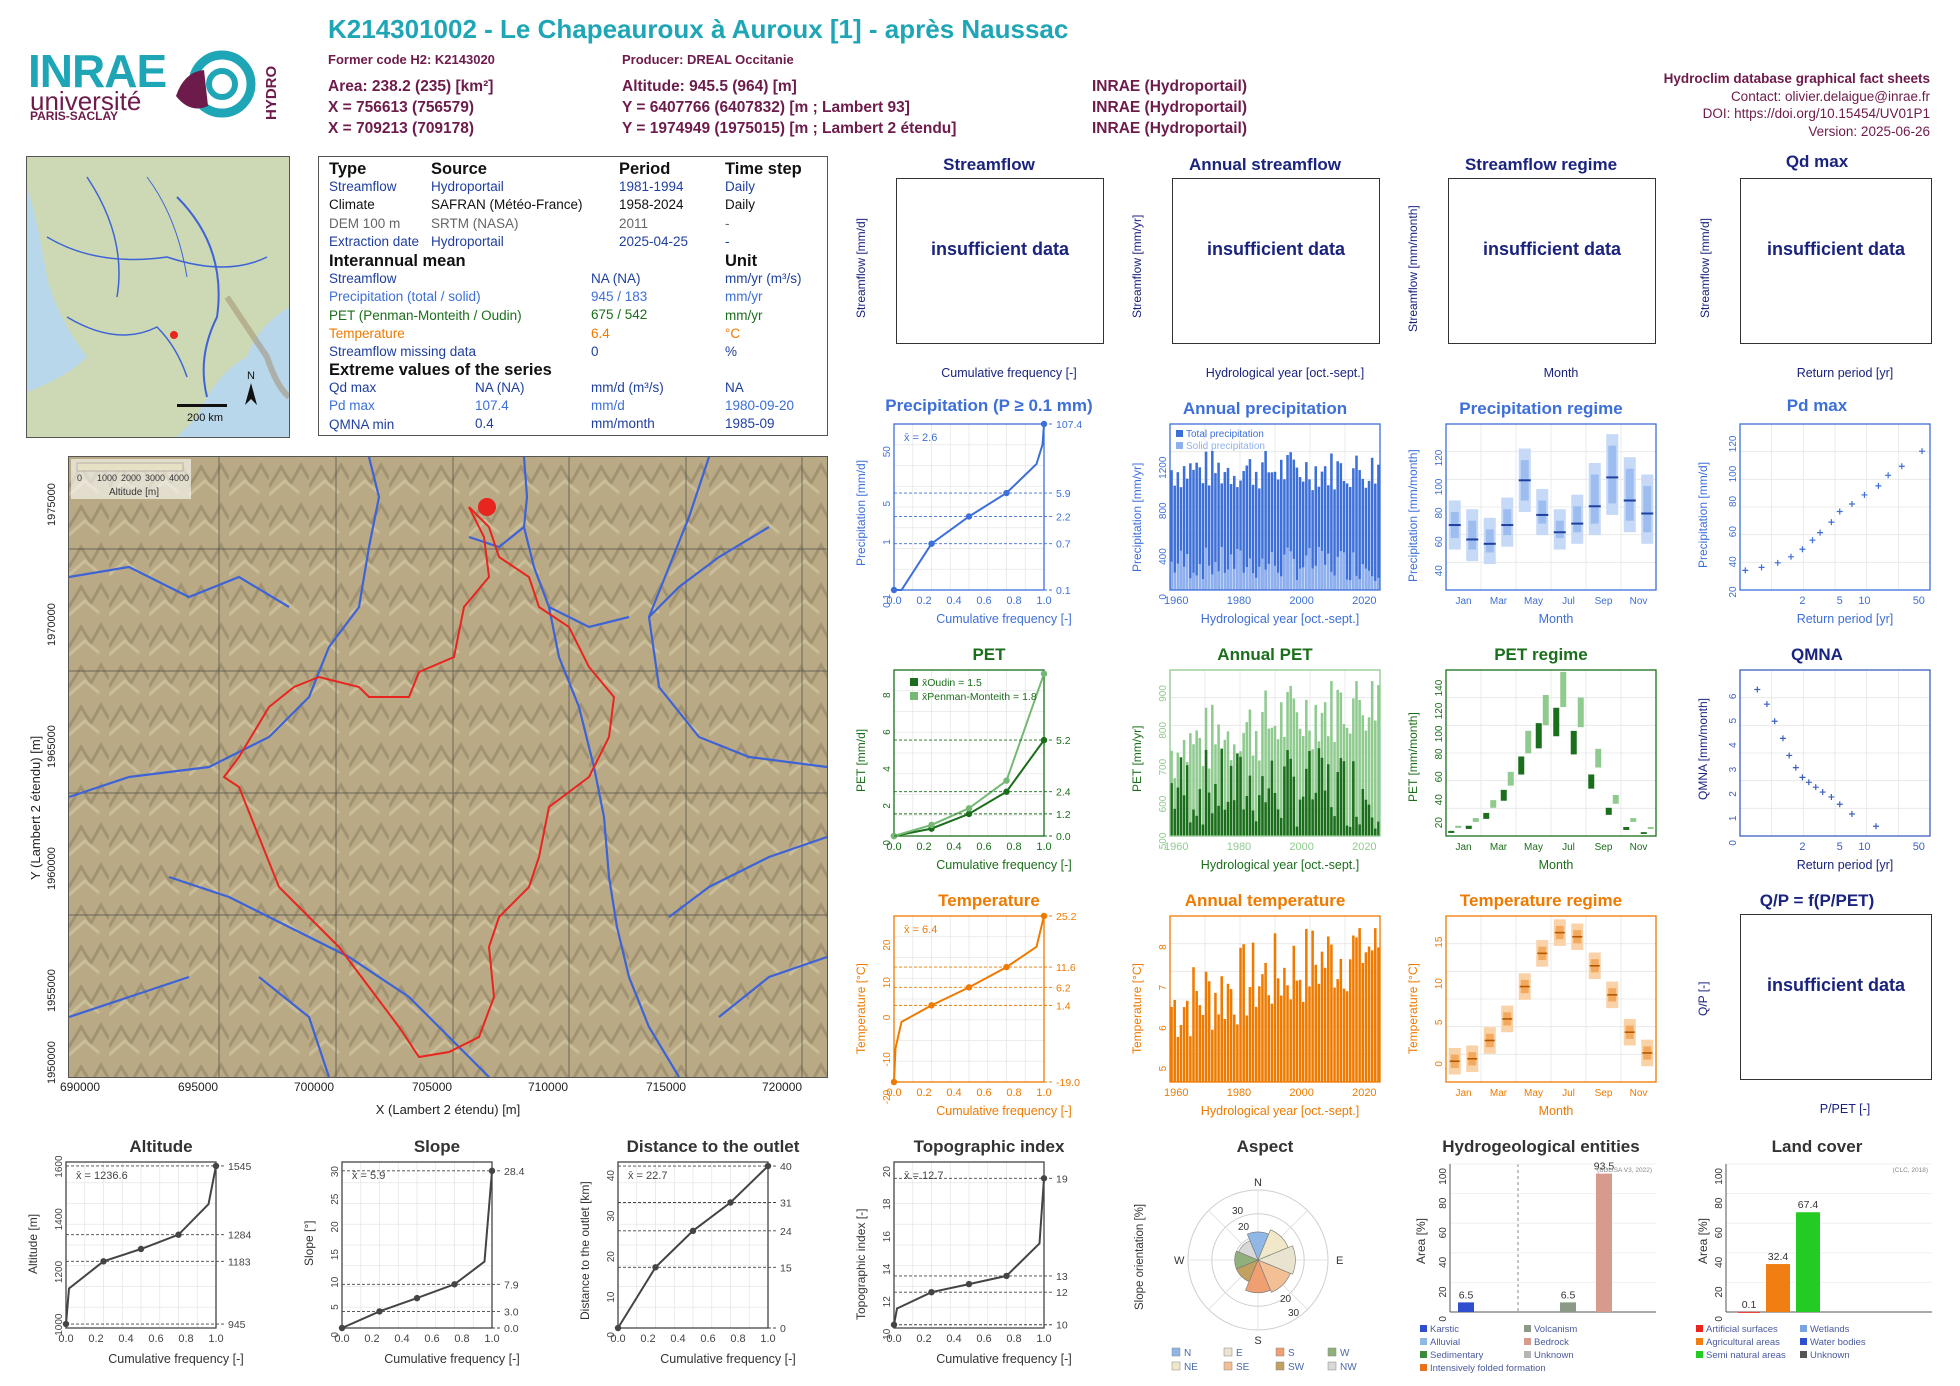 Image resolution: width=1960 pixels, height=1386 pixels. I want to click on tick-label: 0.8, so click(1013, 1093).